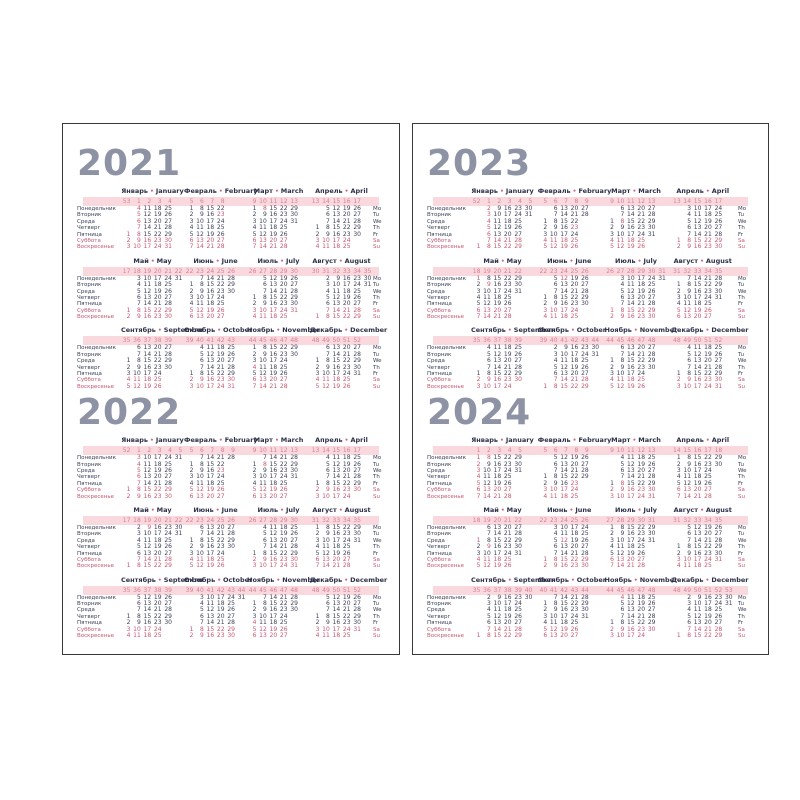  What do you see at coordinates (273, 271) in the screenshot?
I see `week-number: 28` at bounding box center [273, 271].